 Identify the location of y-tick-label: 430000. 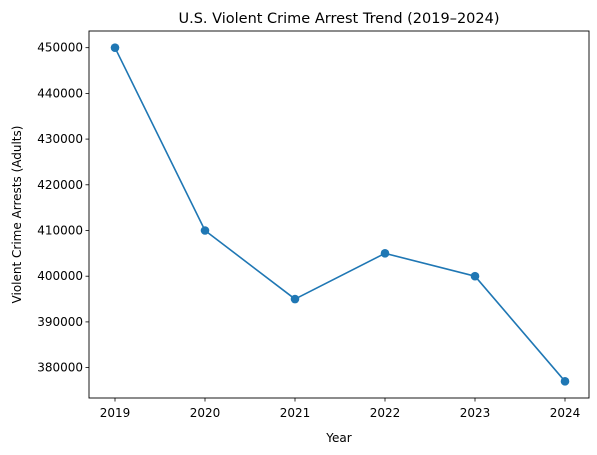
(60, 139).